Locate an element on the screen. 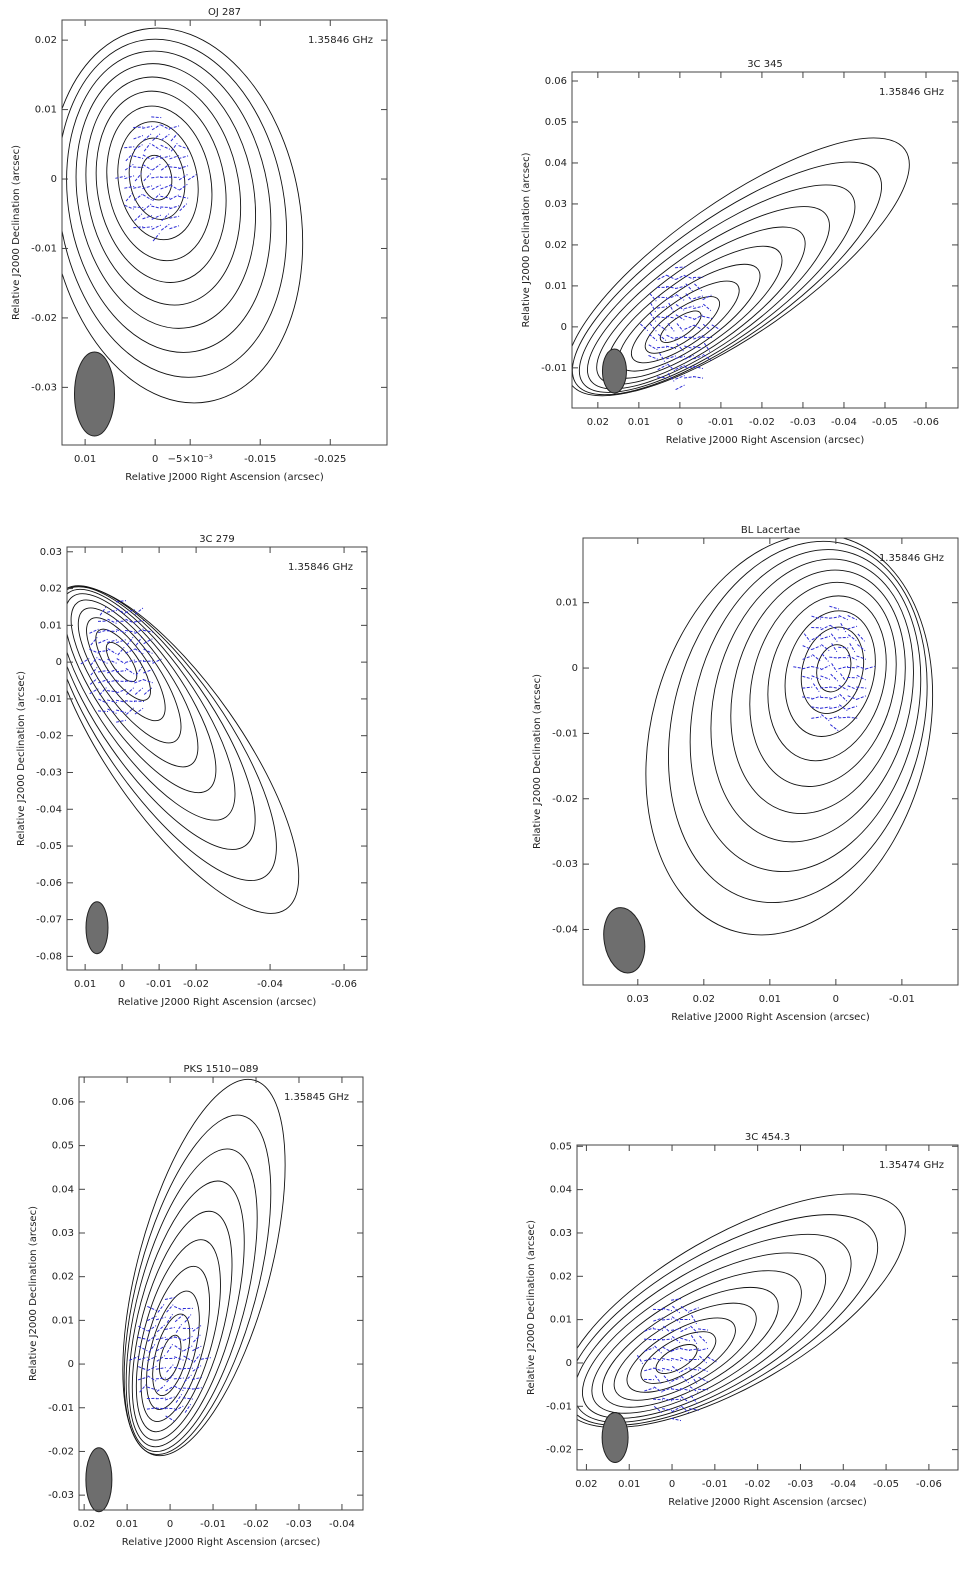  x-tick-label: -0.05 is located at coordinates (886, 1484).